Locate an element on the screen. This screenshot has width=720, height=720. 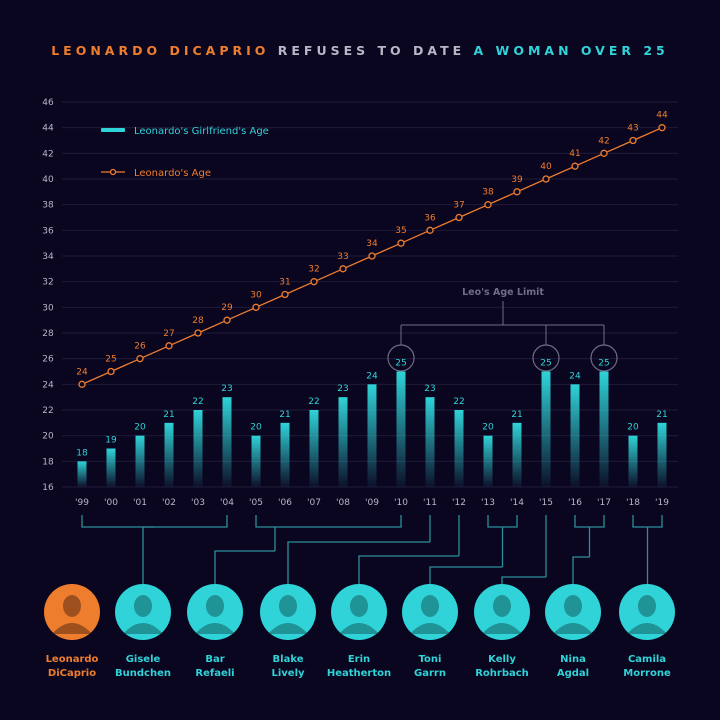
bar-'01 is located at coordinates (140, 461).